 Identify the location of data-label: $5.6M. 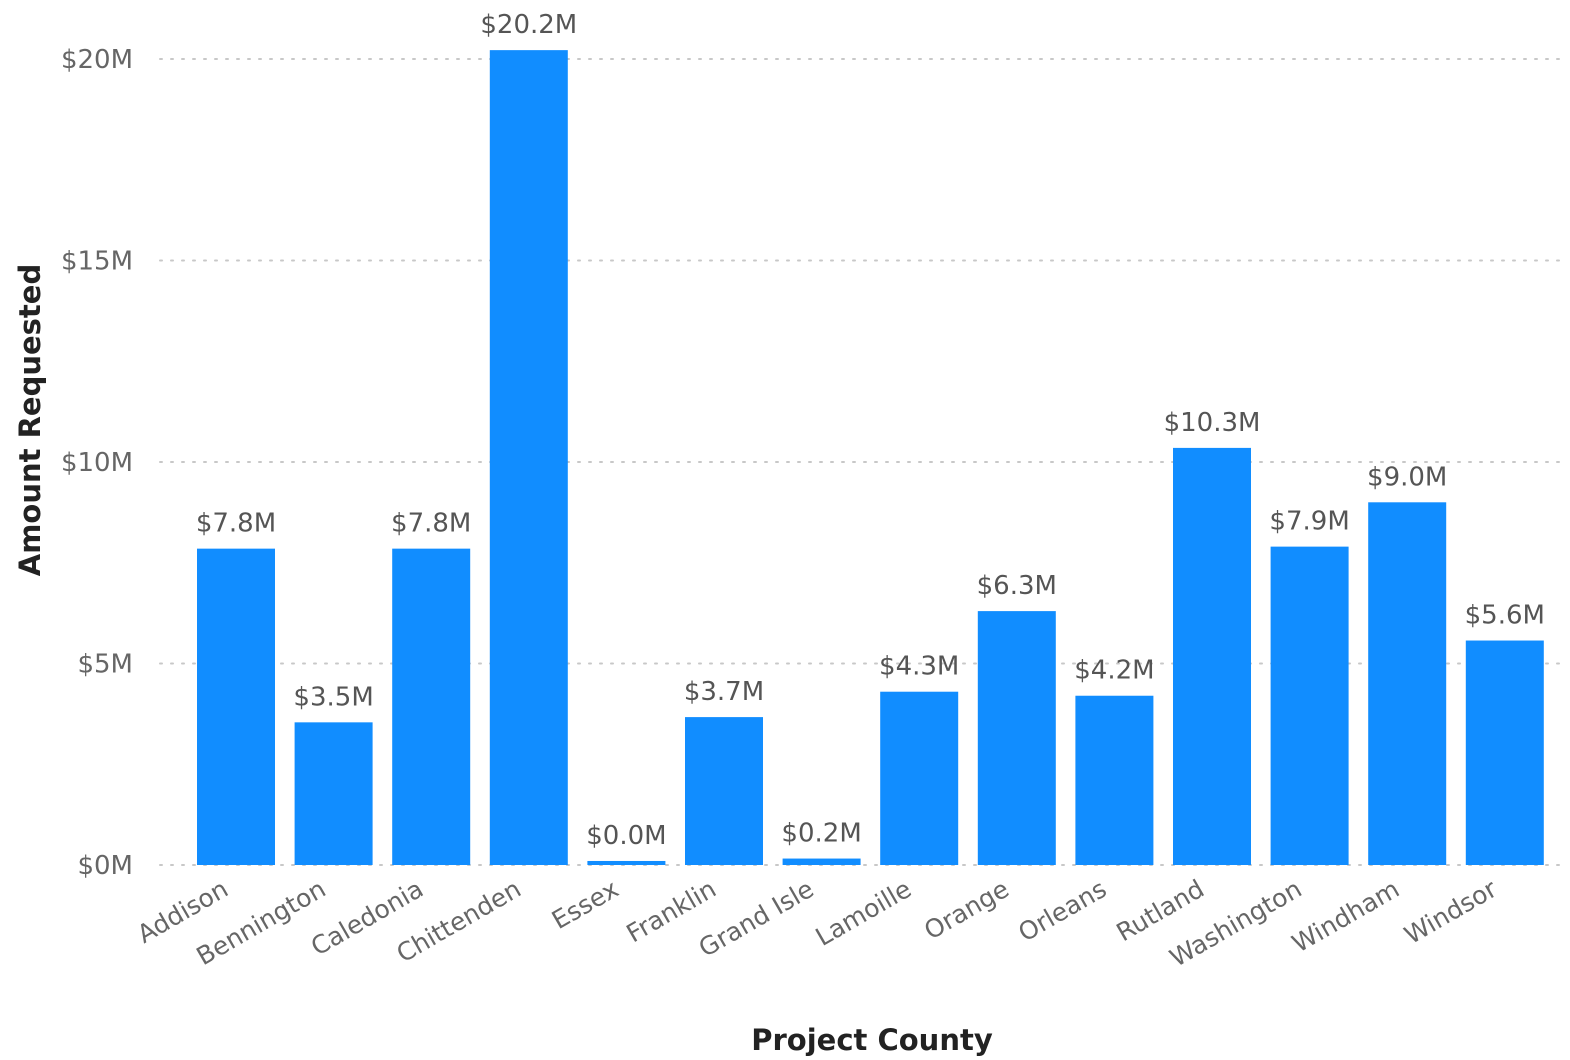
(1505, 616).